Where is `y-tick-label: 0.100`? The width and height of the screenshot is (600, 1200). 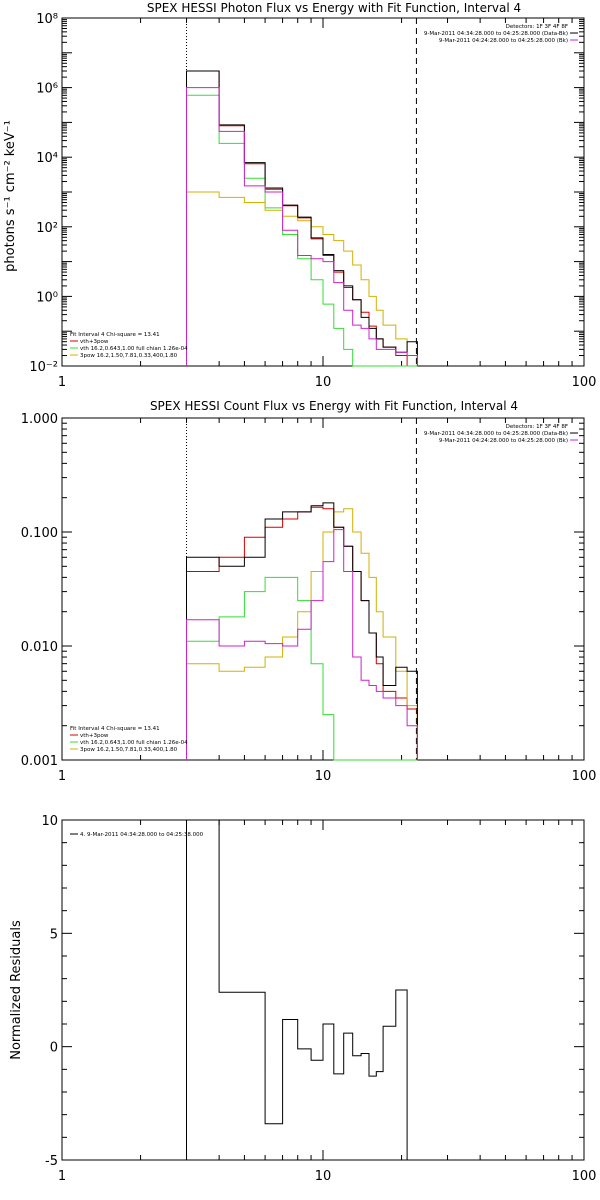
y-tick-label: 0.100 is located at coordinates (39, 533).